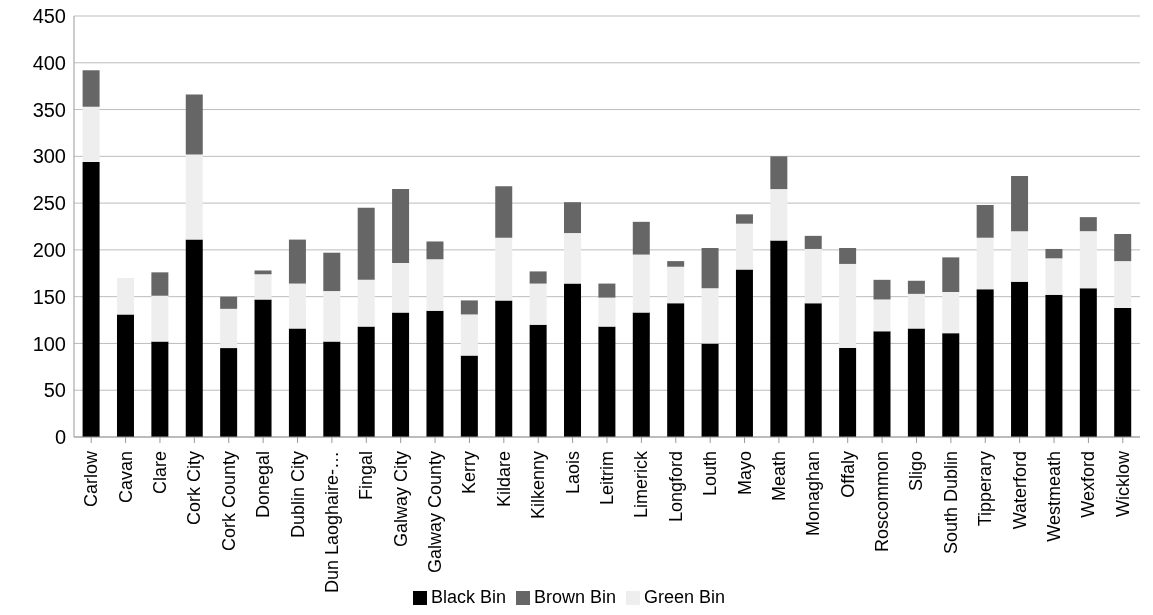 The image size is (1153, 615). I want to click on y-tick-label: 300, so click(49, 156).